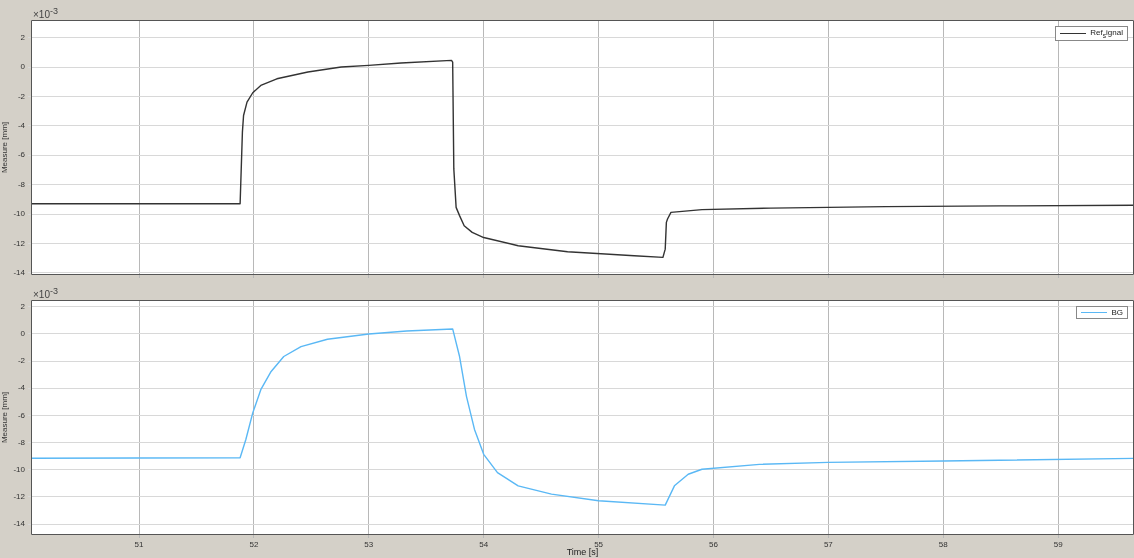  I want to click on x-tick-label: 53, so click(369, 544).